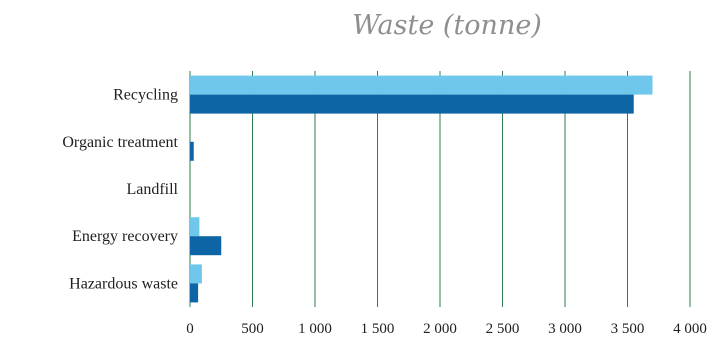  I want to click on category-label: Hazardous waste, so click(123, 283).